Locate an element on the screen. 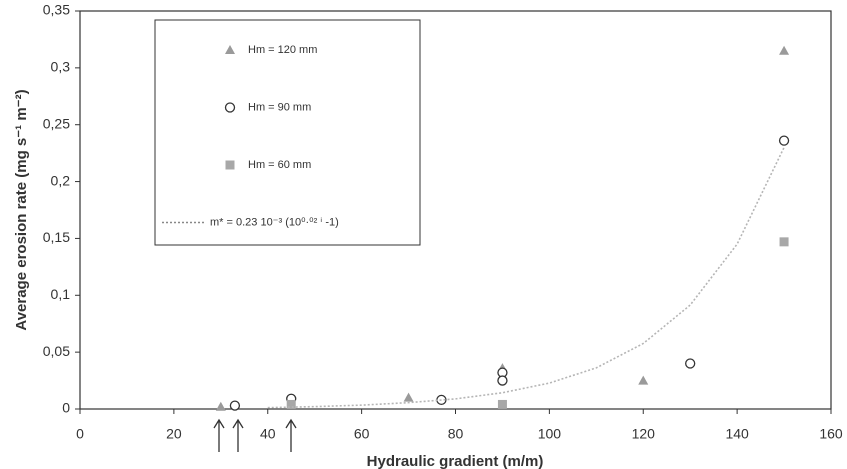  y-tick-label: 0,1 is located at coordinates (61, 294).